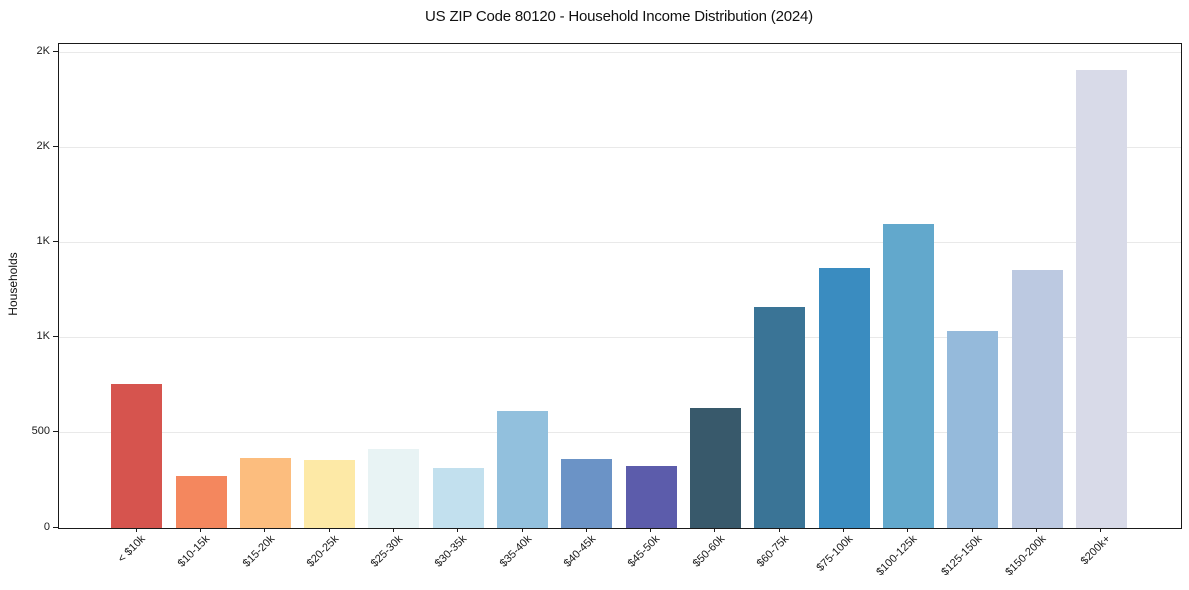  What do you see at coordinates (1026, 556) in the screenshot?
I see `x-tick-label: $150-200k` at bounding box center [1026, 556].